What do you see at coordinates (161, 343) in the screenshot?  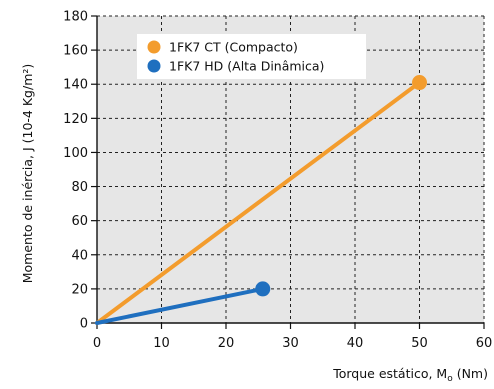 I see `x-tick-label: 10` at bounding box center [161, 343].